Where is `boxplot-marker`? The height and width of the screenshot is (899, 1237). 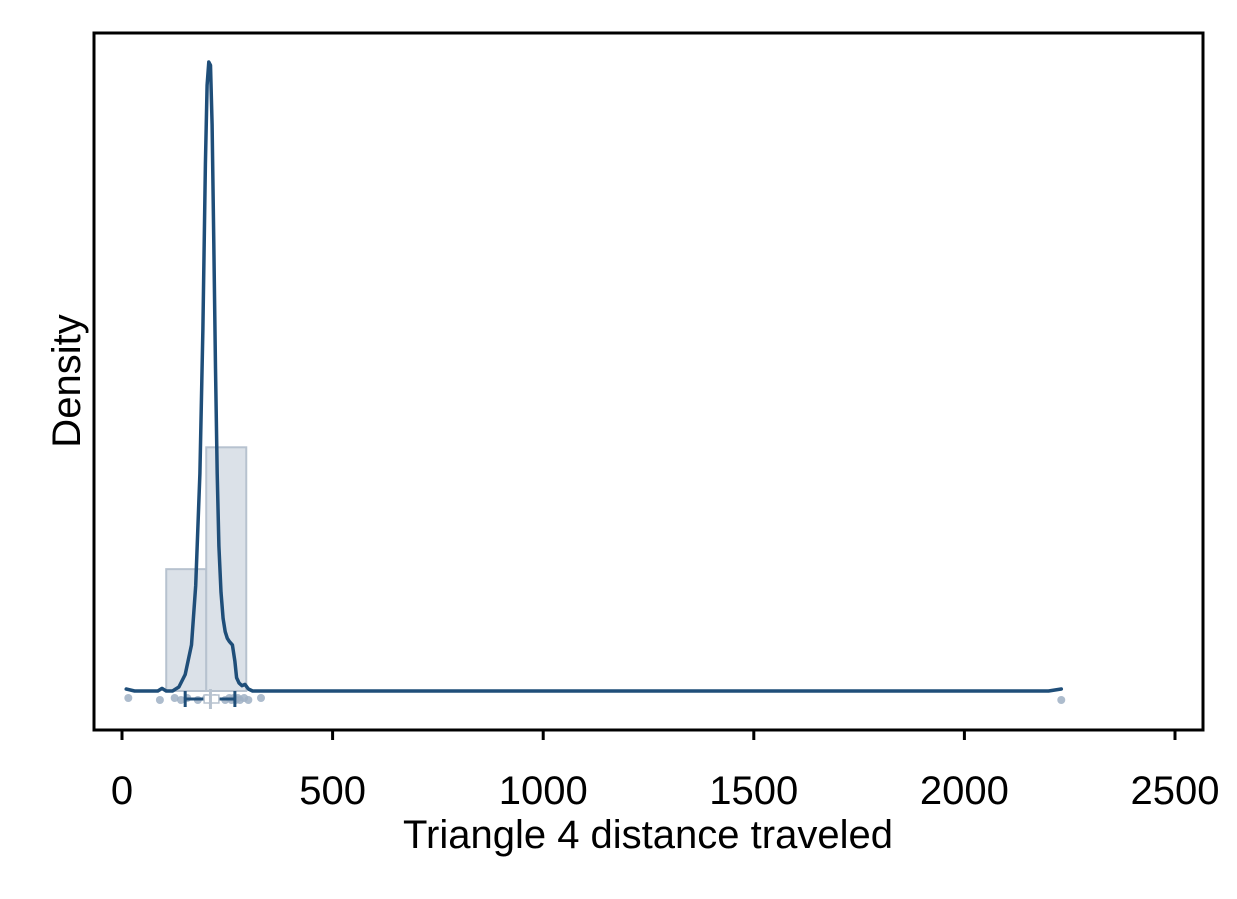 boxplot-marker is located at coordinates (210, 699).